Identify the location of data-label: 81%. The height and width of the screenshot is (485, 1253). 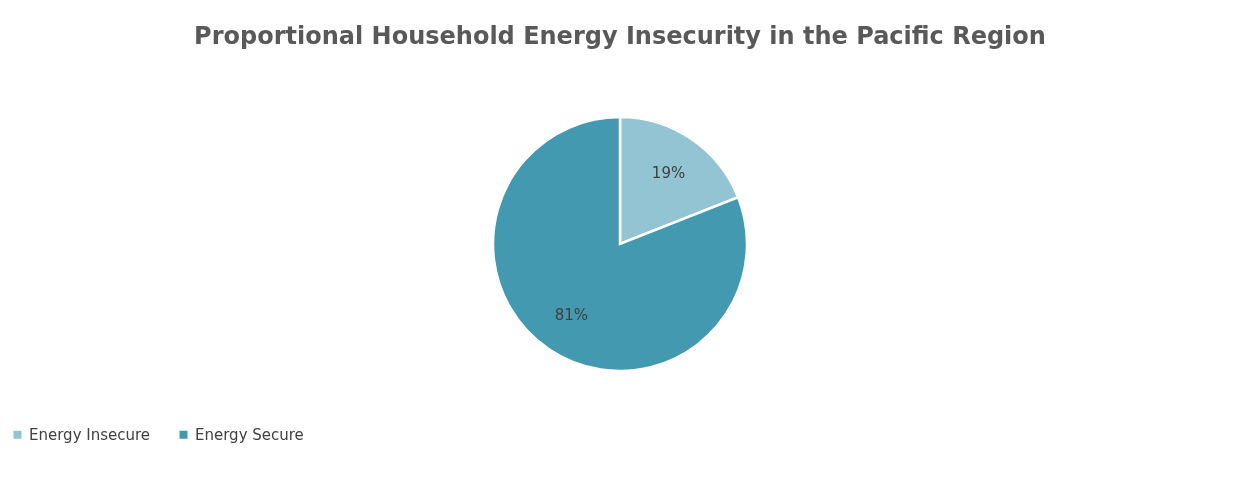
(571, 315).